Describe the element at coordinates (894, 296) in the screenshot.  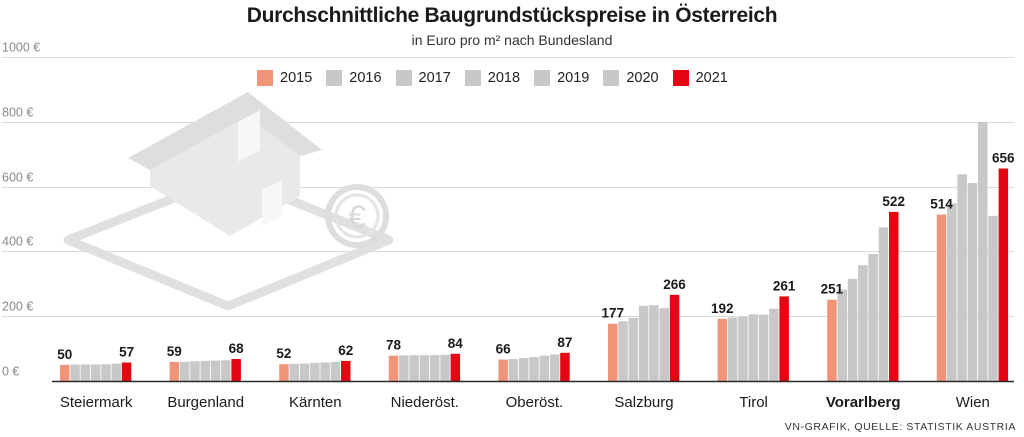
I see `bar-Vorarlberg-2021` at that location.